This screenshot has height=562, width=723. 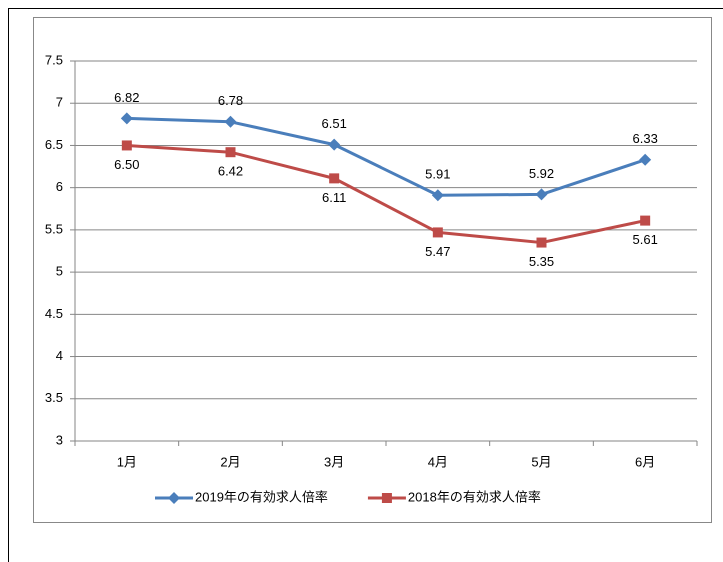 I want to click on x-tick-label: 1月, so click(x=127, y=461).